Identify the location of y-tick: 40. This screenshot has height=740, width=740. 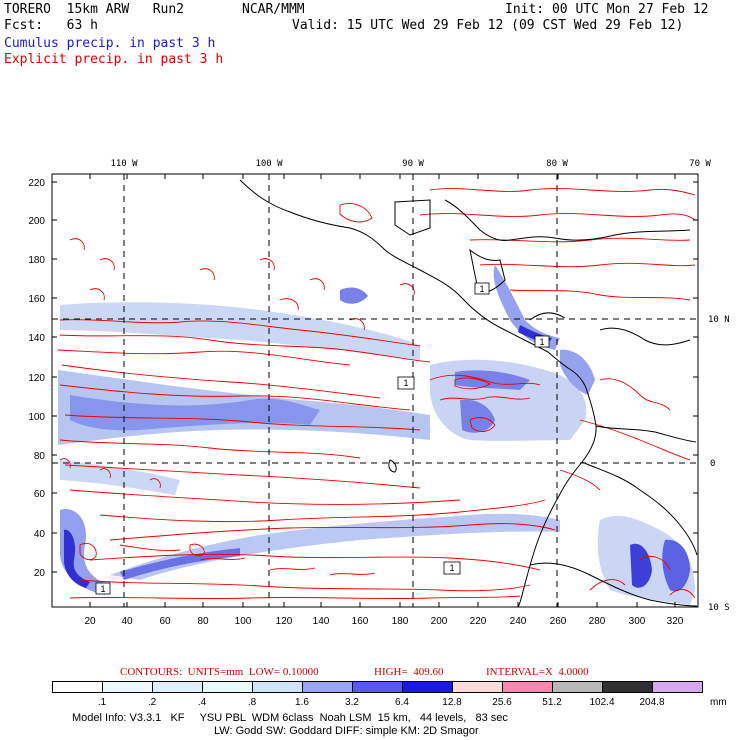
(40, 534).